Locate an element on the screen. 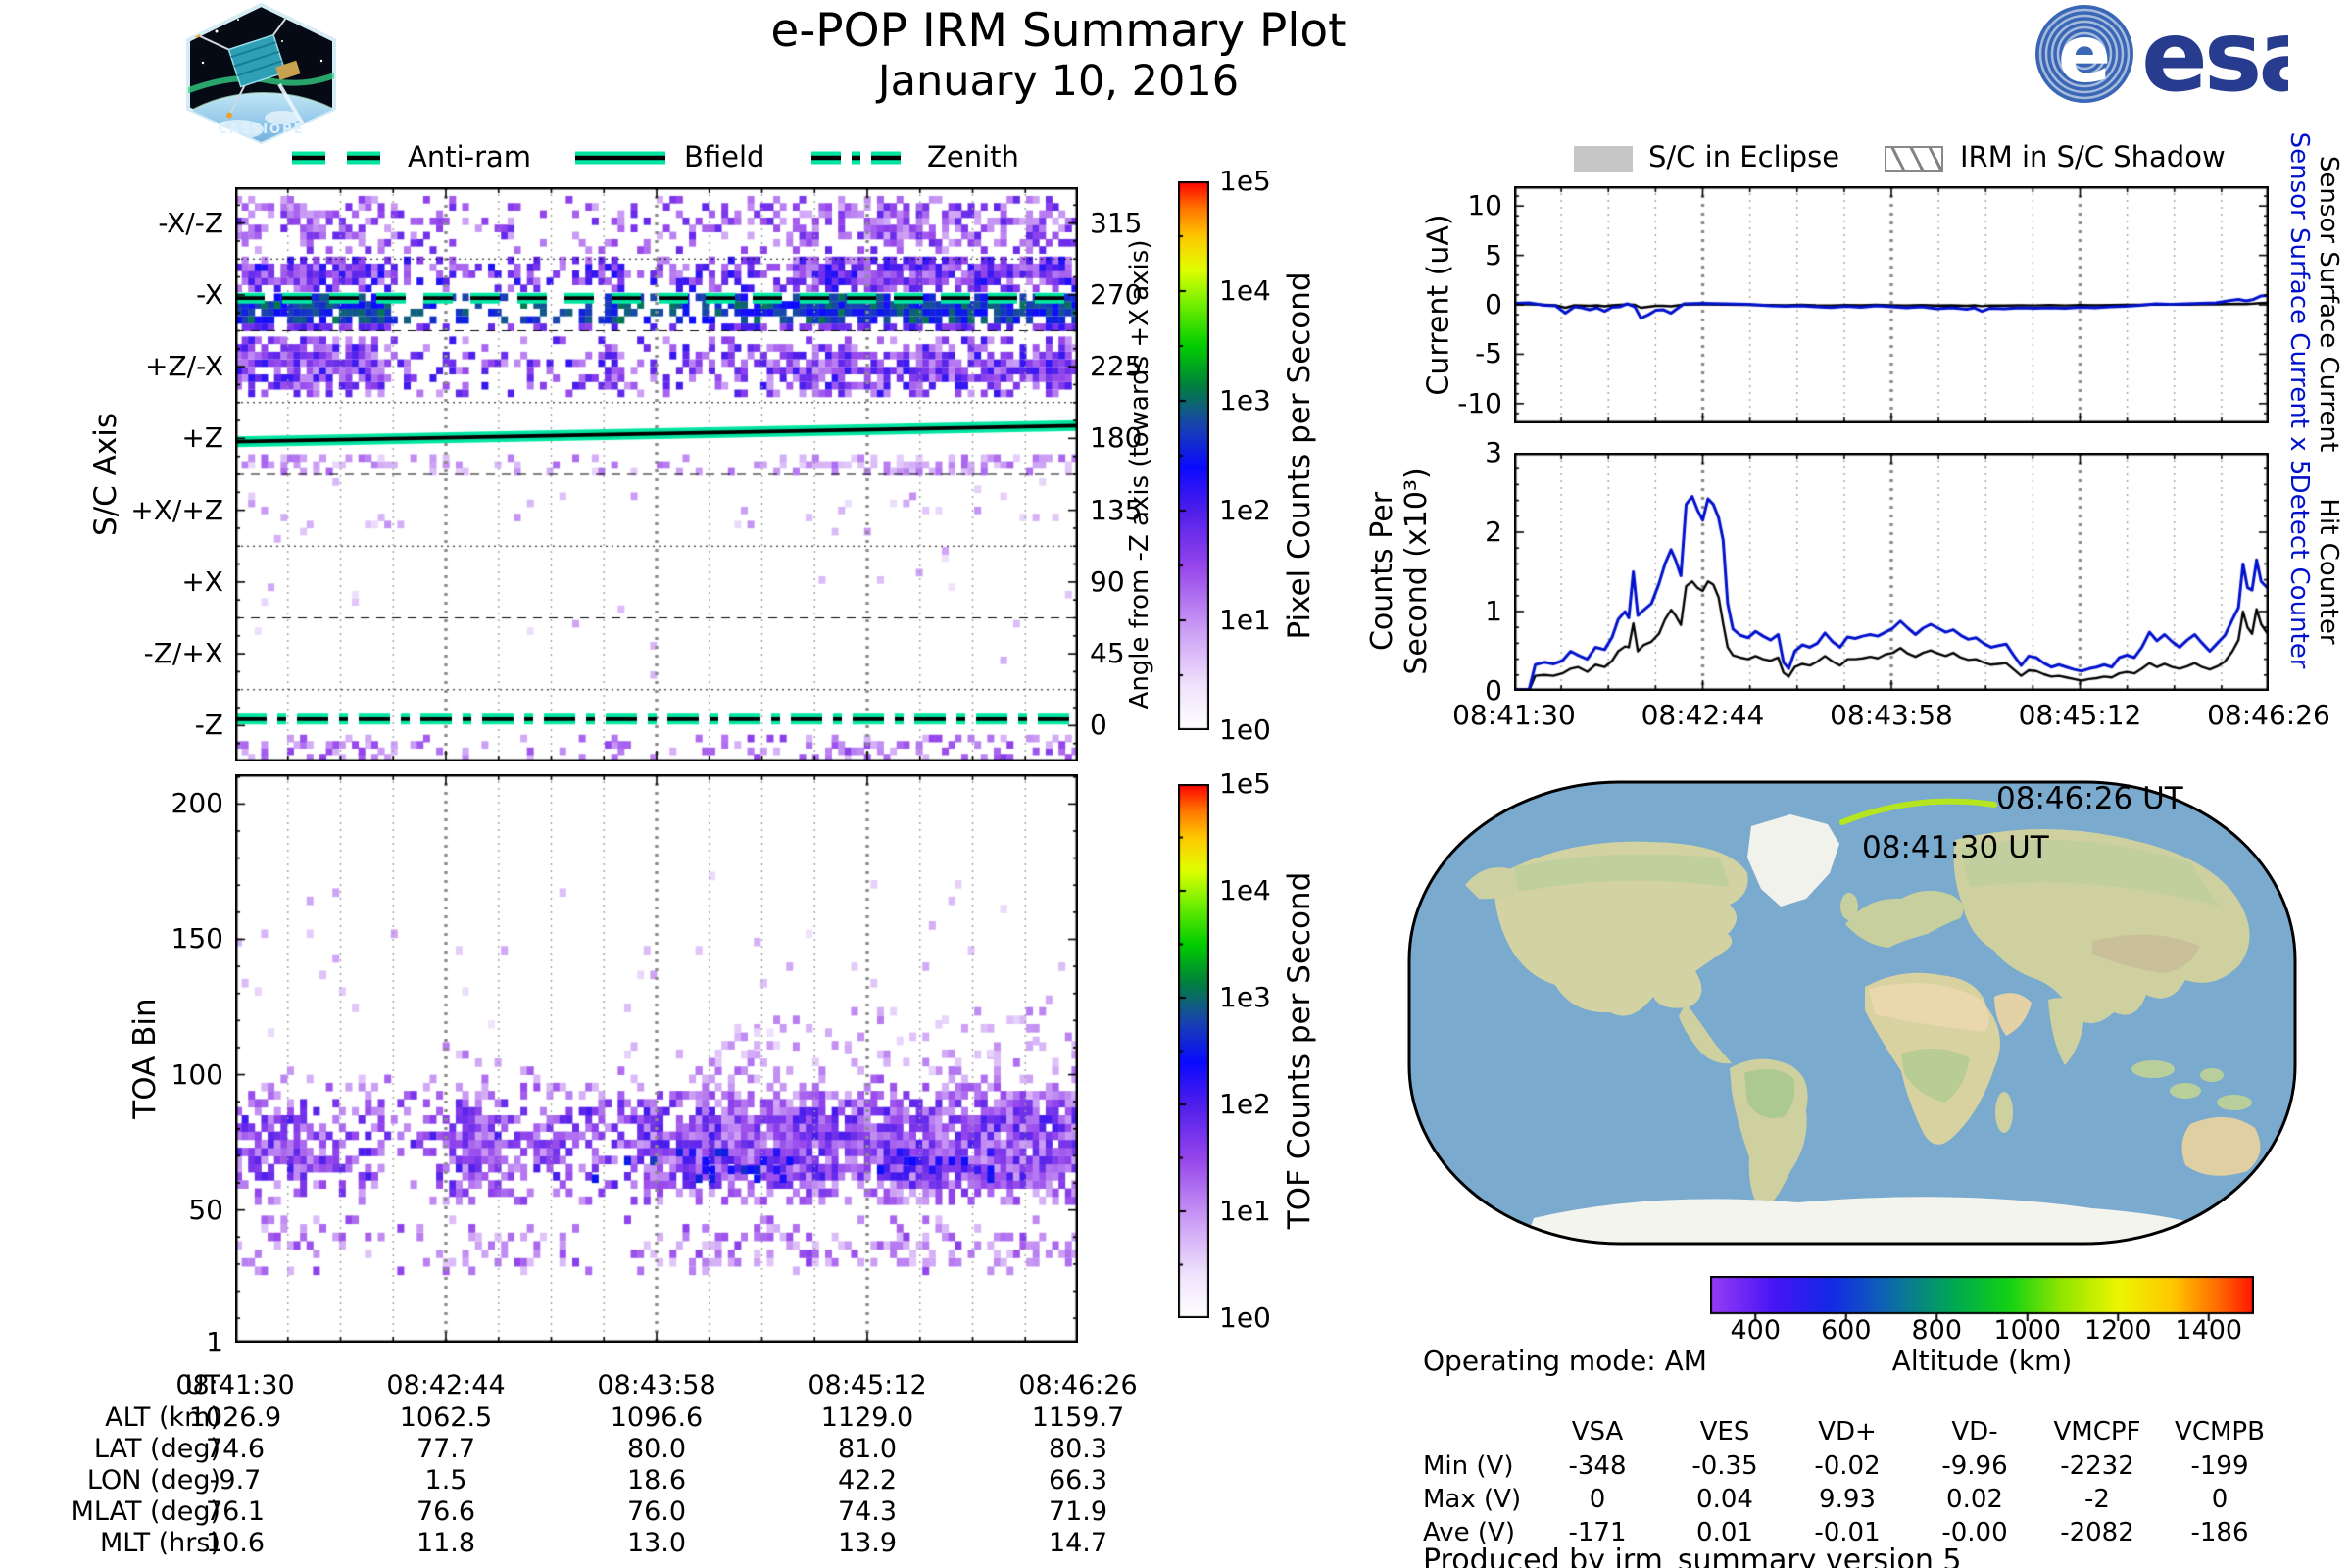  voltage-row-label-Ave (V): Ave (V) is located at coordinates (1469, 1532).